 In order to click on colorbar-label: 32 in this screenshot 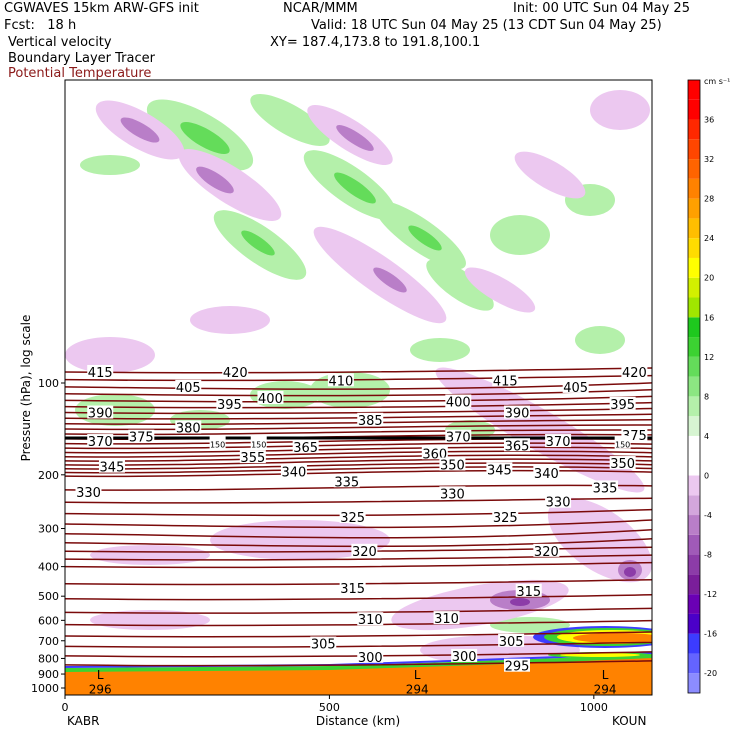, I will do `click(709, 159)`.